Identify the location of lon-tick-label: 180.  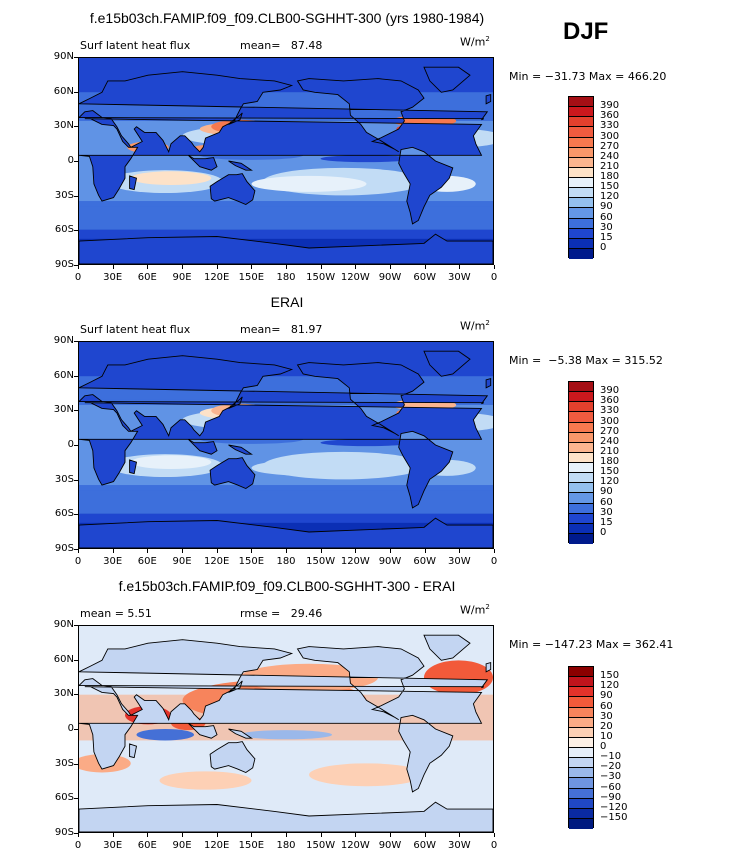
(286, 561).